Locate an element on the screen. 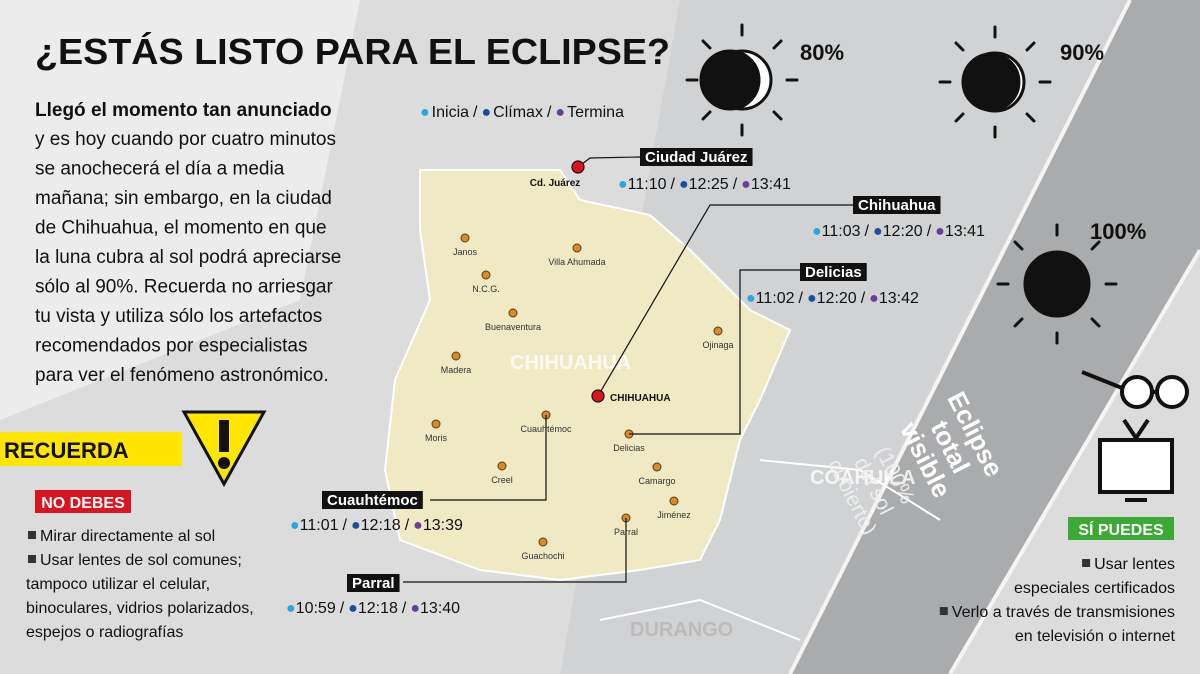 The width and height of the screenshot is (1200, 674). city-label: Ciudad Juárez is located at coordinates (696, 157).